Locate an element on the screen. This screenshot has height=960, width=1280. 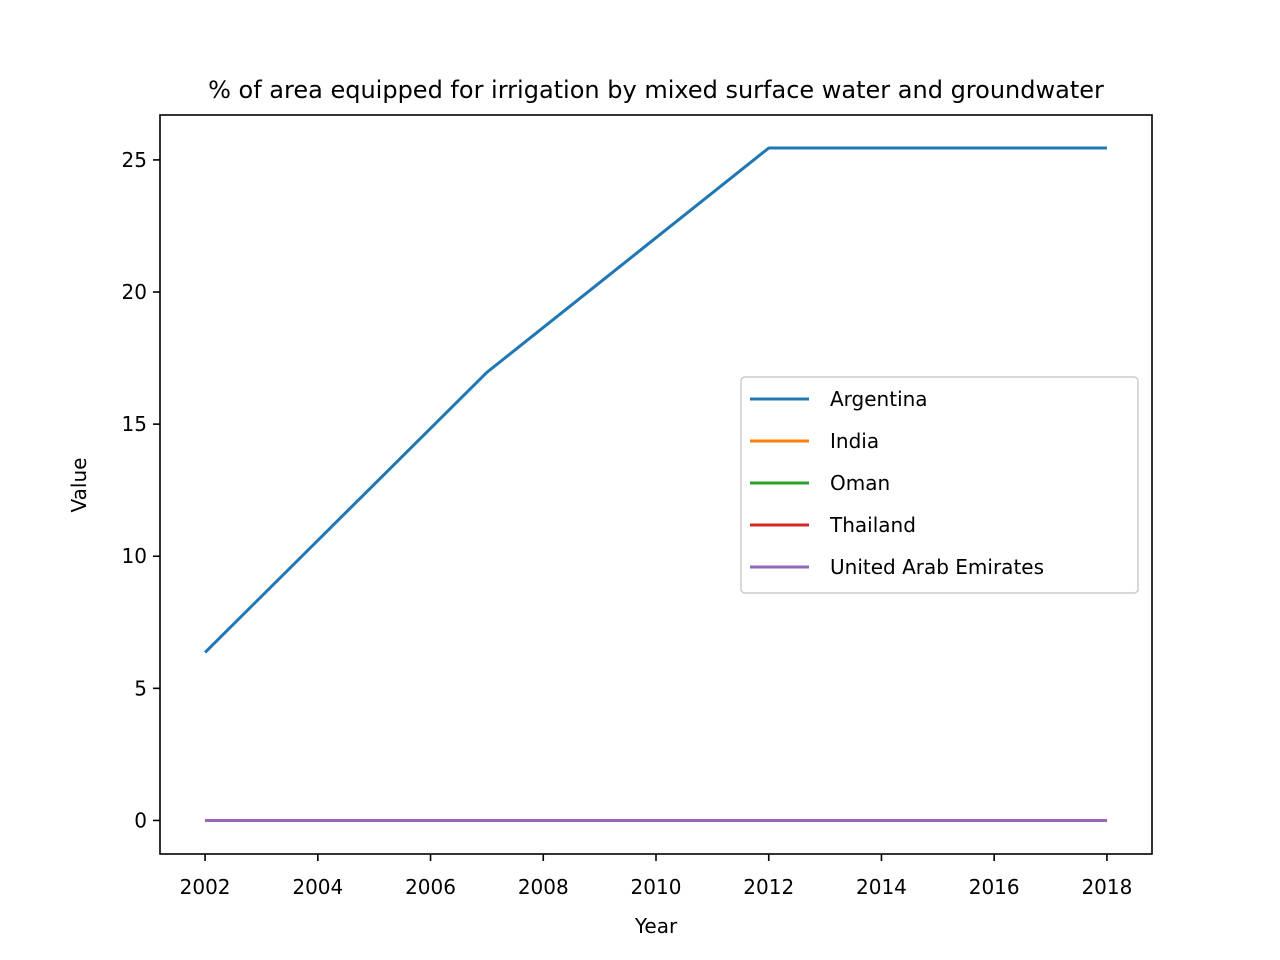
legend-label: India is located at coordinates (854, 441).